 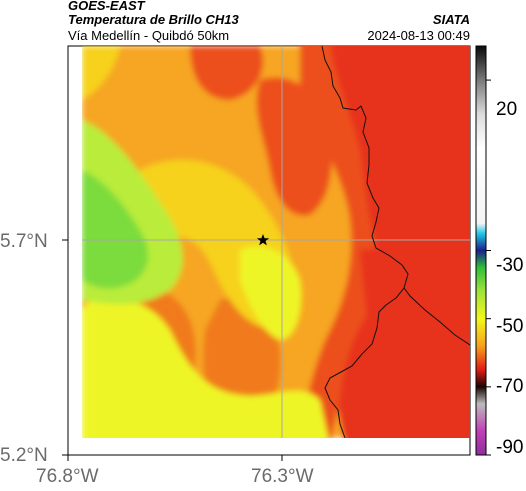 What do you see at coordinates (436, 316) in the screenshot?
I see `department-boundary-branch` at bounding box center [436, 316].